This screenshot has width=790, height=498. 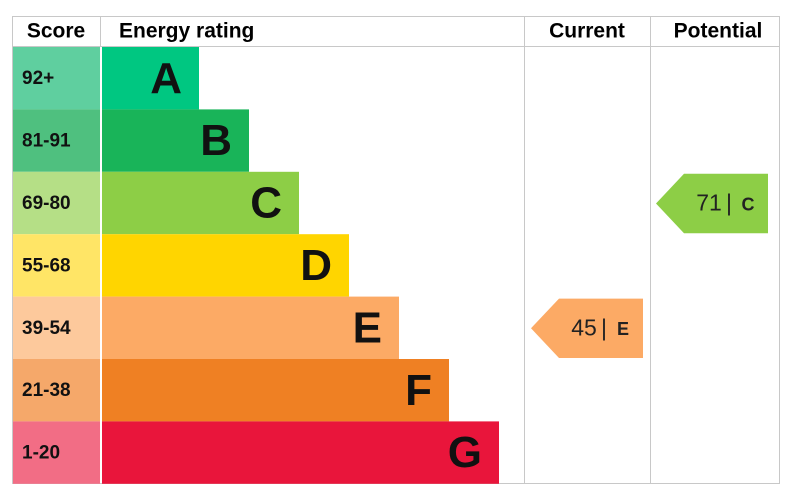 What do you see at coordinates (587, 31) in the screenshot?
I see `header-current: Current` at bounding box center [587, 31].